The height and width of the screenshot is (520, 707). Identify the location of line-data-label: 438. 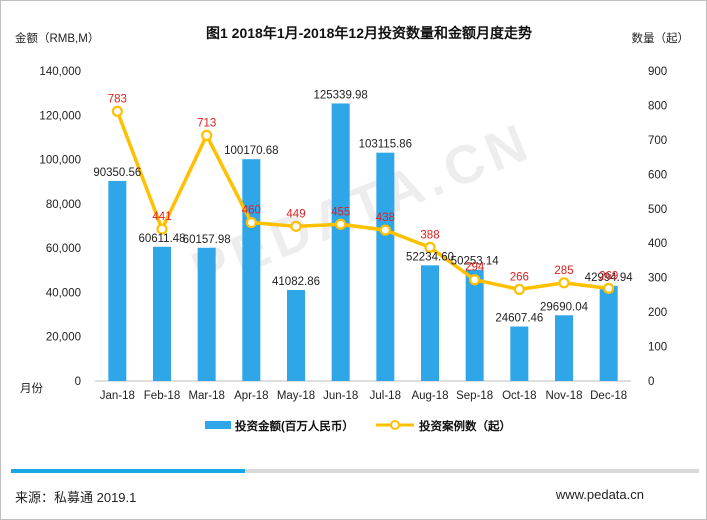
(385, 218).